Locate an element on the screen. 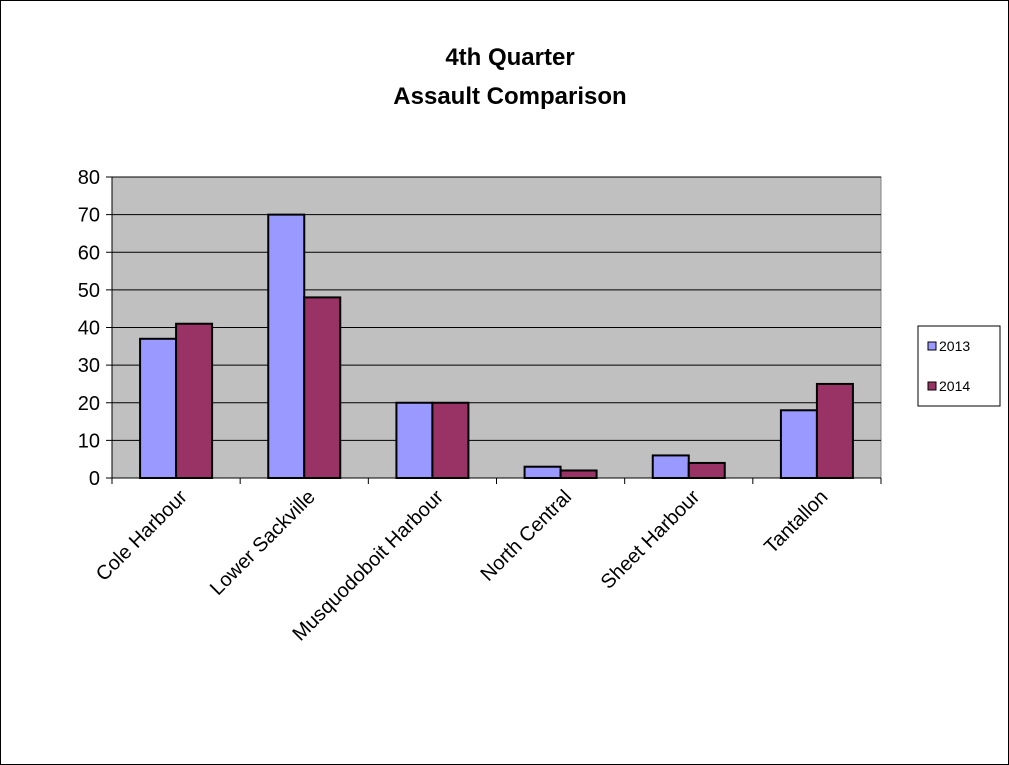 This screenshot has height=765, width=1009. y-tick-label: 70 is located at coordinates (89, 216).